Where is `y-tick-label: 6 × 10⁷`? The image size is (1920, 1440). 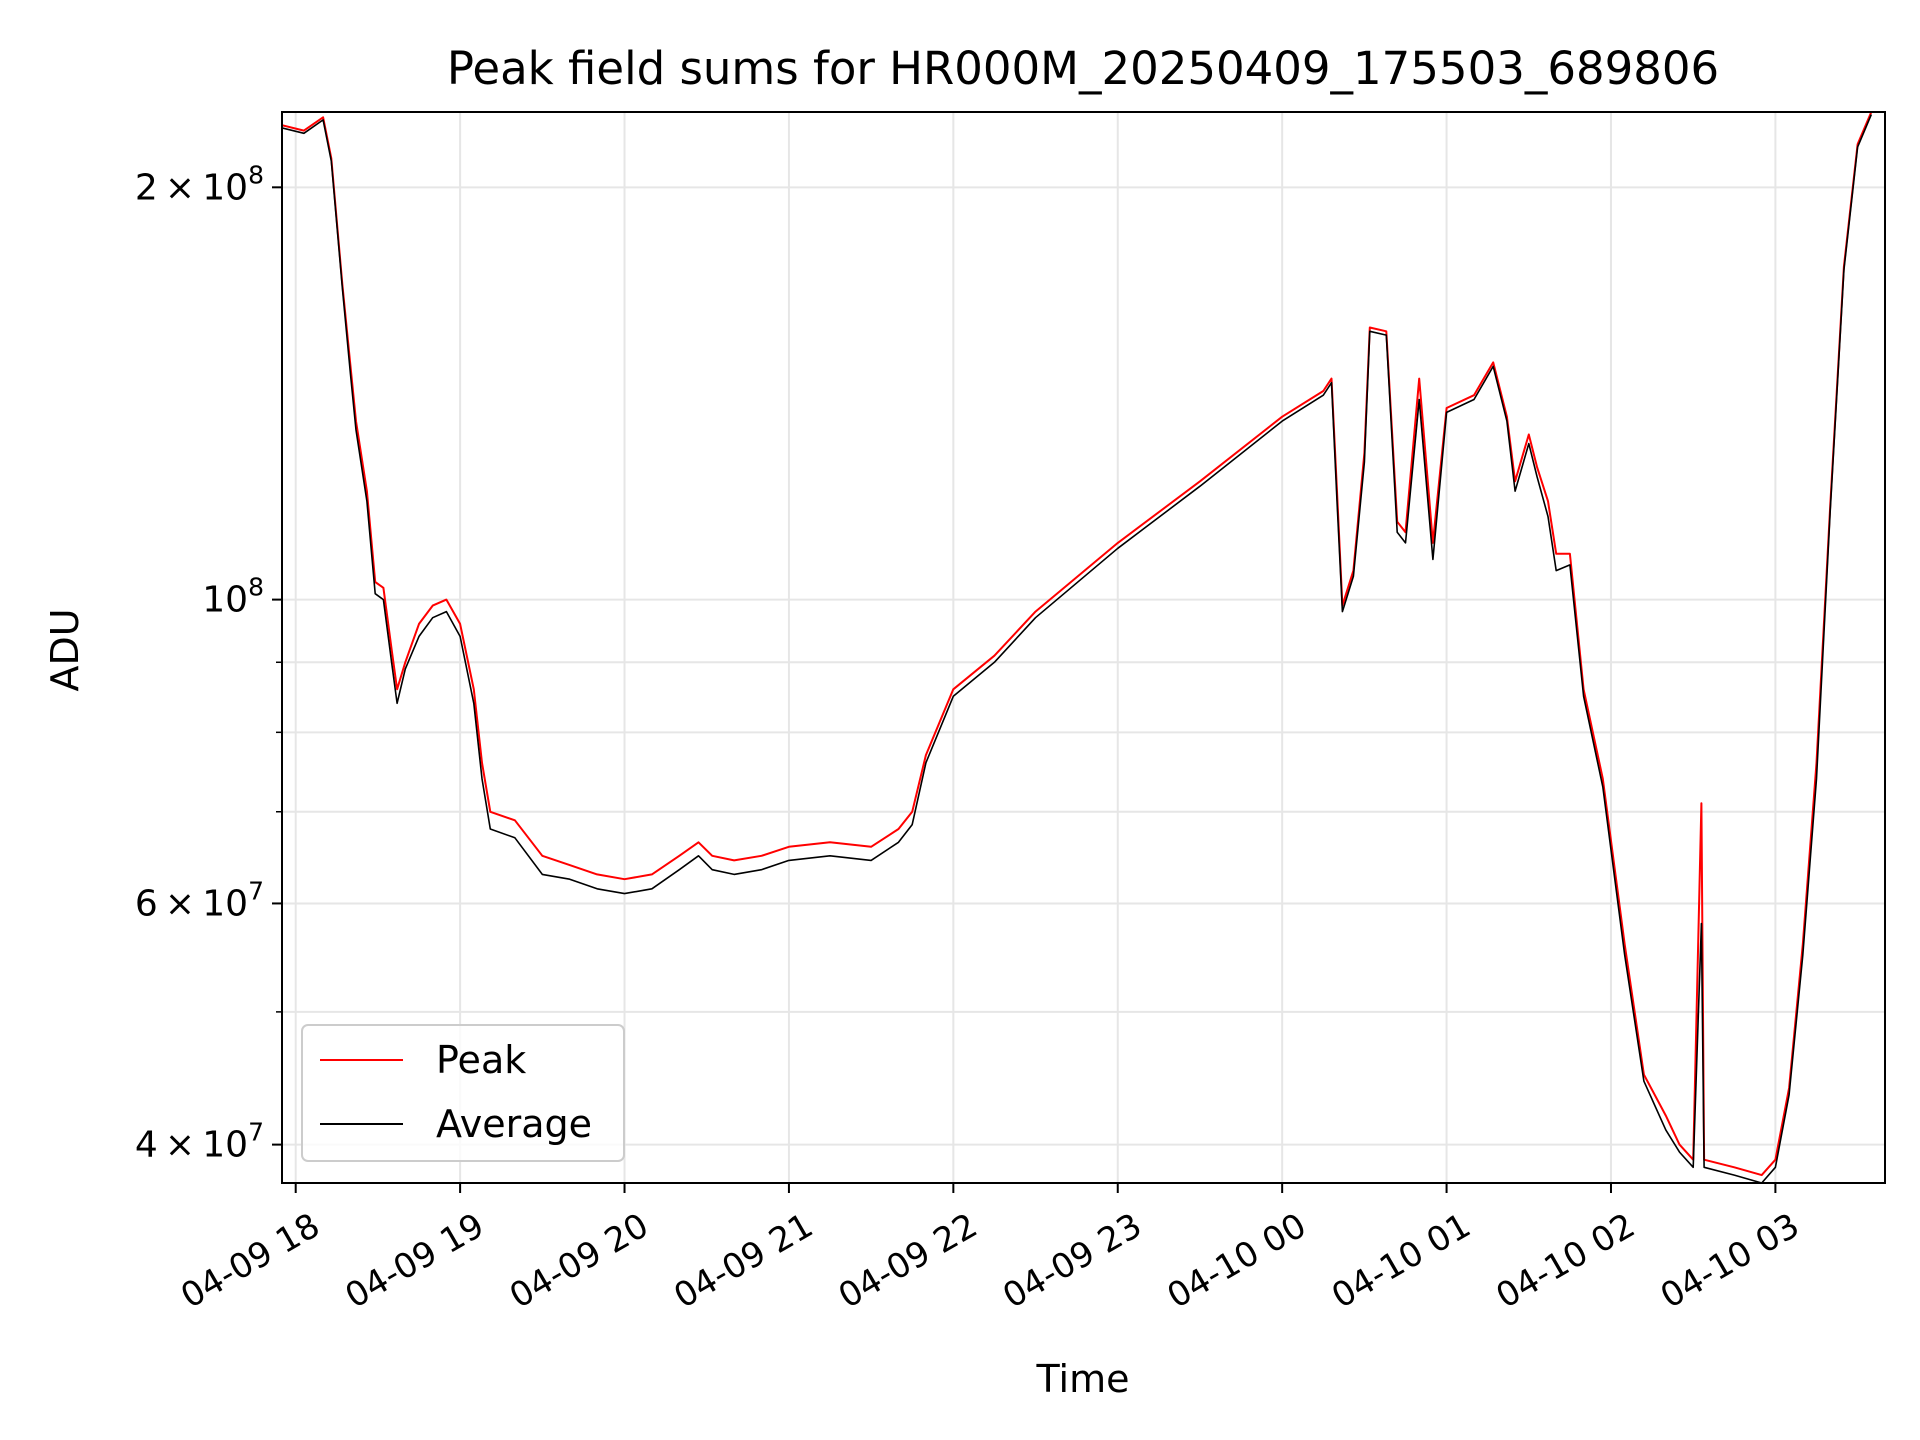 y-tick-label: 6 × 10⁷ is located at coordinates (199, 900).